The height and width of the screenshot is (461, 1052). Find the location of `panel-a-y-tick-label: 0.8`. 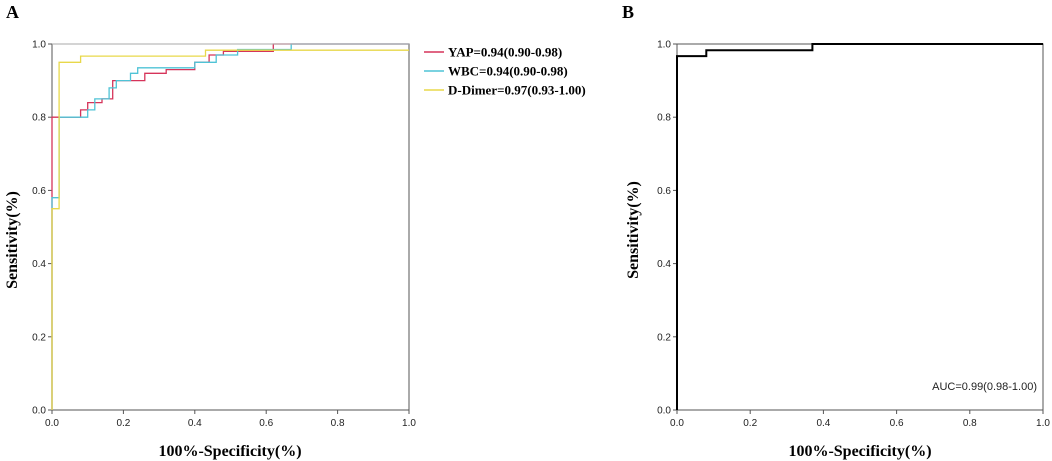

panel-a-y-tick-label: 0.8 is located at coordinates (39, 118).